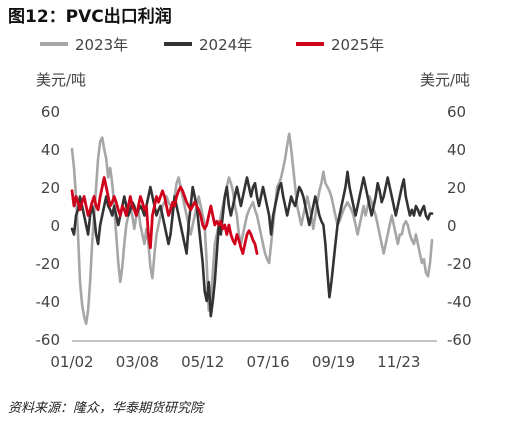  Describe the element at coordinates (48, 302) in the screenshot. I see `y-tick-left-5: -40` at that location.